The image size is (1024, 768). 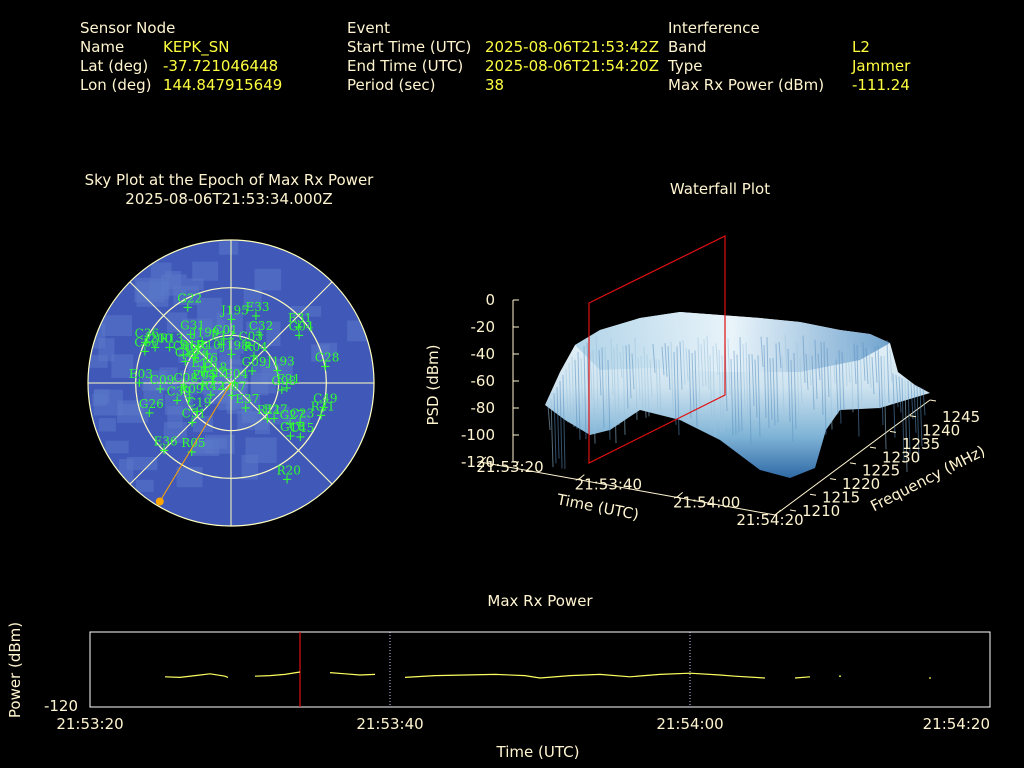 What do you see at coordinates (128, 28) in the screenshot?
I see `sensor-title: Sensor Node` at bounding box center [128, 28].